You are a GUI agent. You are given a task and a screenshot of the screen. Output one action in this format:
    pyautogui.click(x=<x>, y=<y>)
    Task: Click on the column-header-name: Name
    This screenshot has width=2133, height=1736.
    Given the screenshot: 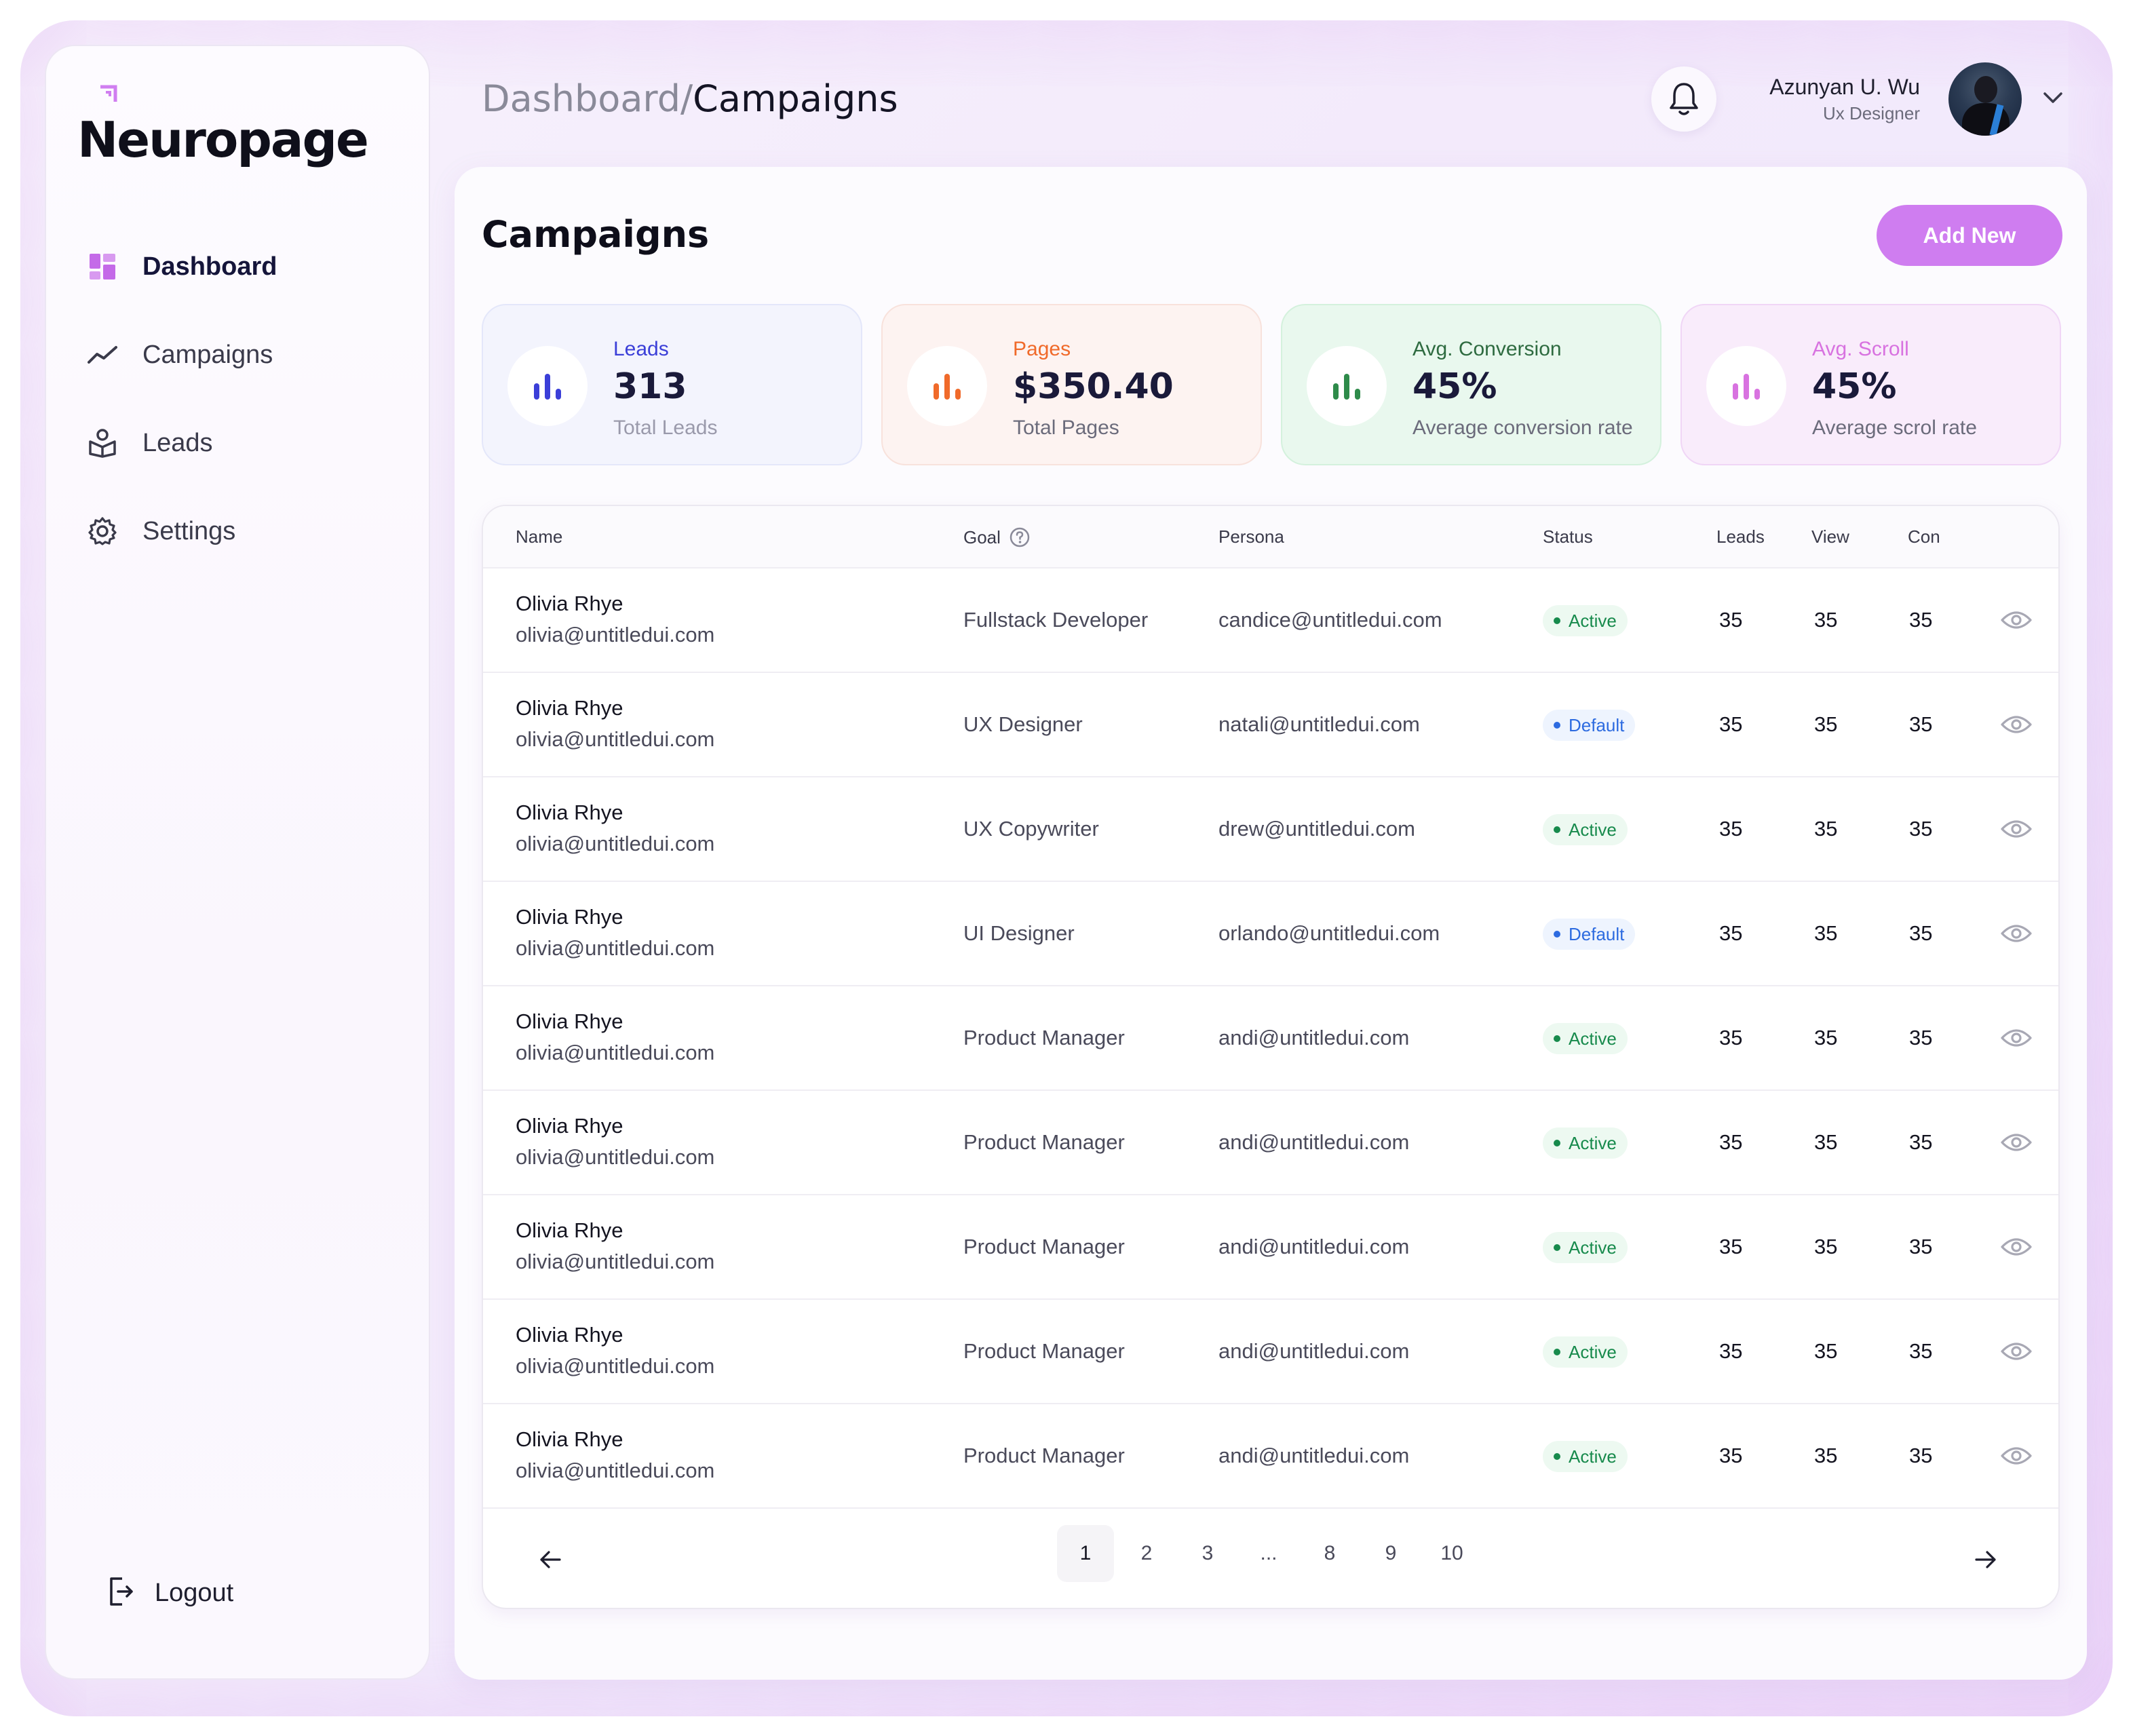 What is the action you would take?
    pyautogui.click(x=539, y=536)
    